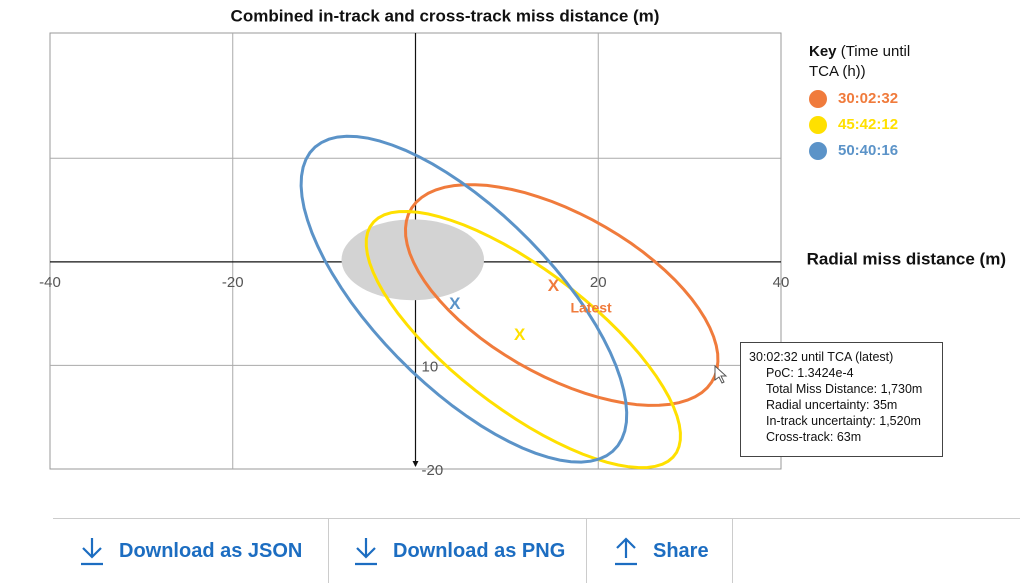 Image resolution: width=1024 pixels, height=585 pixels. I want to click on share-icon, so click(626, 551).